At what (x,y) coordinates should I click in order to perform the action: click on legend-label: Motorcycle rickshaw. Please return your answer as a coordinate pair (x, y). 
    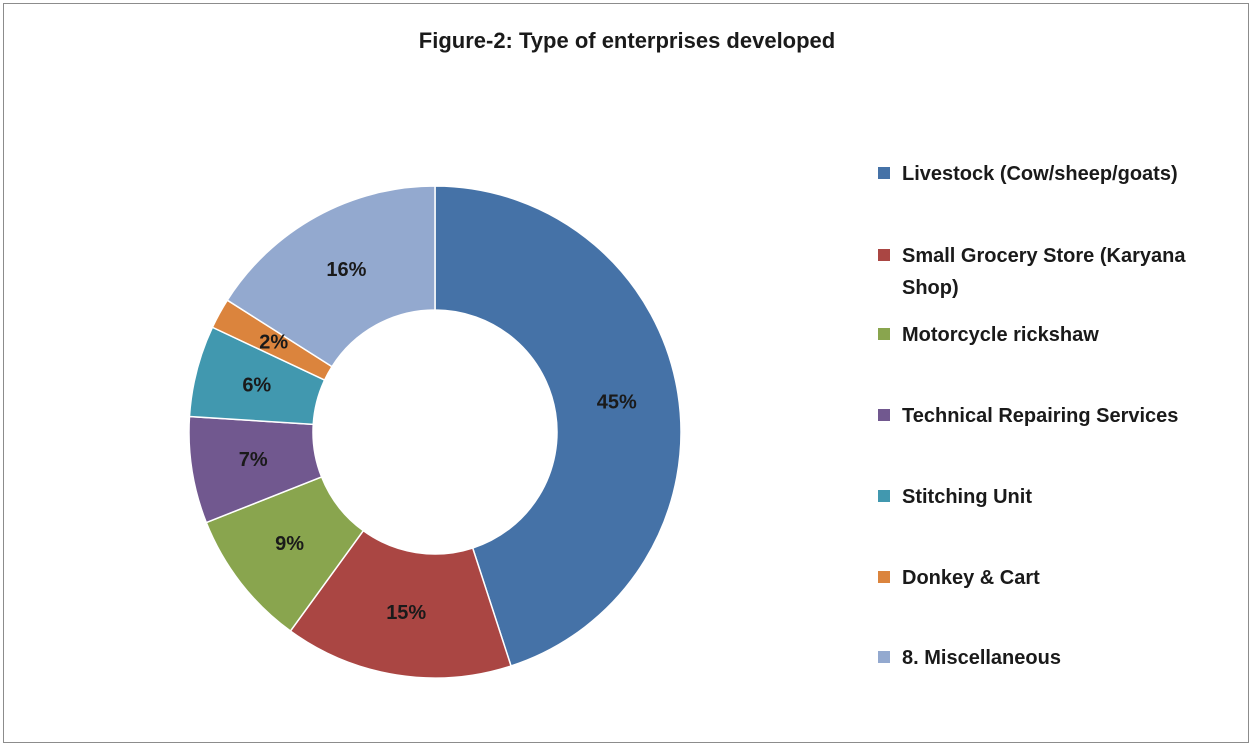
    Looking at the image, I should click on (1000, 335).